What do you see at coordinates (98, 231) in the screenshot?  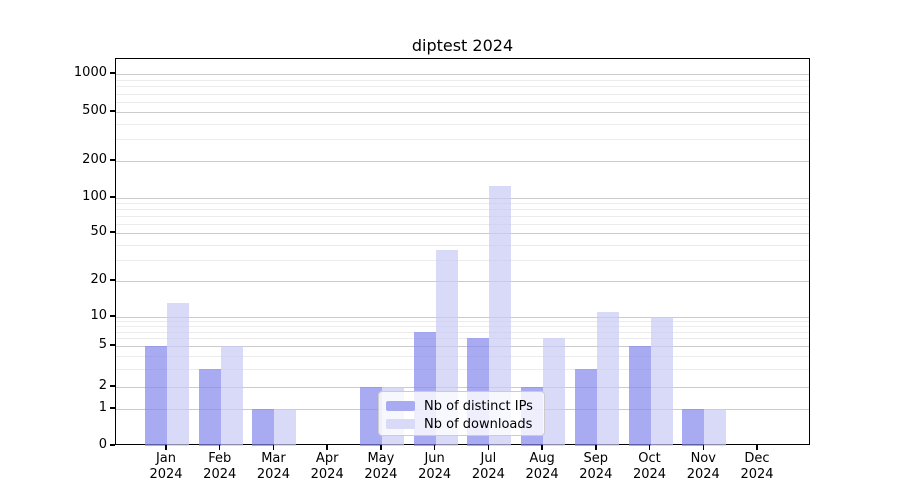 I see `y-tick-label: 50` at bounding box center [98, 231].